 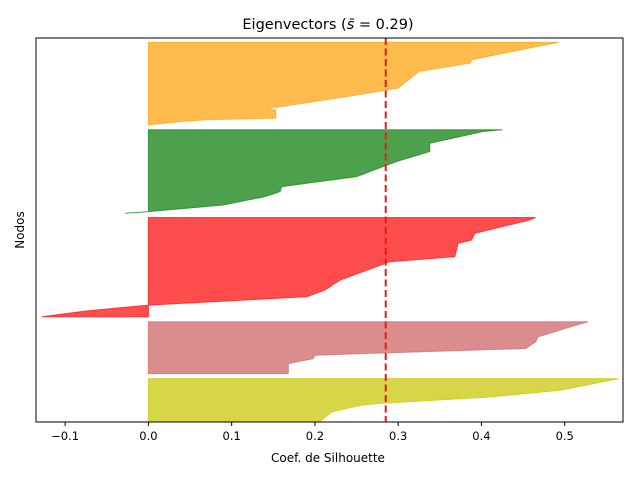 What do you see at coordinates (65, 436) in the screenshot?
I see `x-tick-label: −0.1` at bounding box center [65, 436].